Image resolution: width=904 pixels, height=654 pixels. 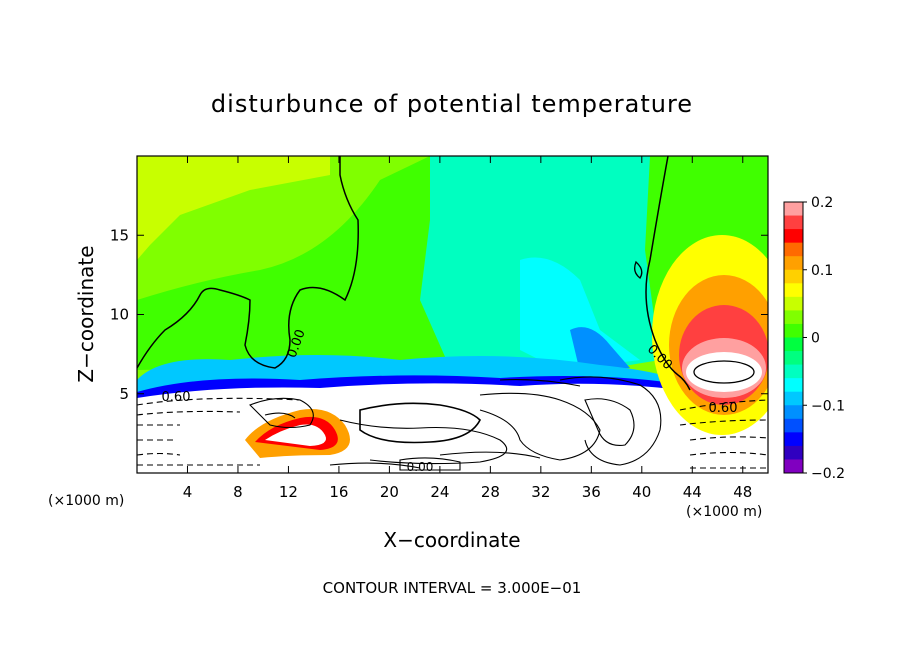 What do you see at coordinates (824, 338) in the screenshot?
I see `colorbar-ticks: 0.2 0.1 0 −0.1 −0.2` at bounding box center [824, 338].